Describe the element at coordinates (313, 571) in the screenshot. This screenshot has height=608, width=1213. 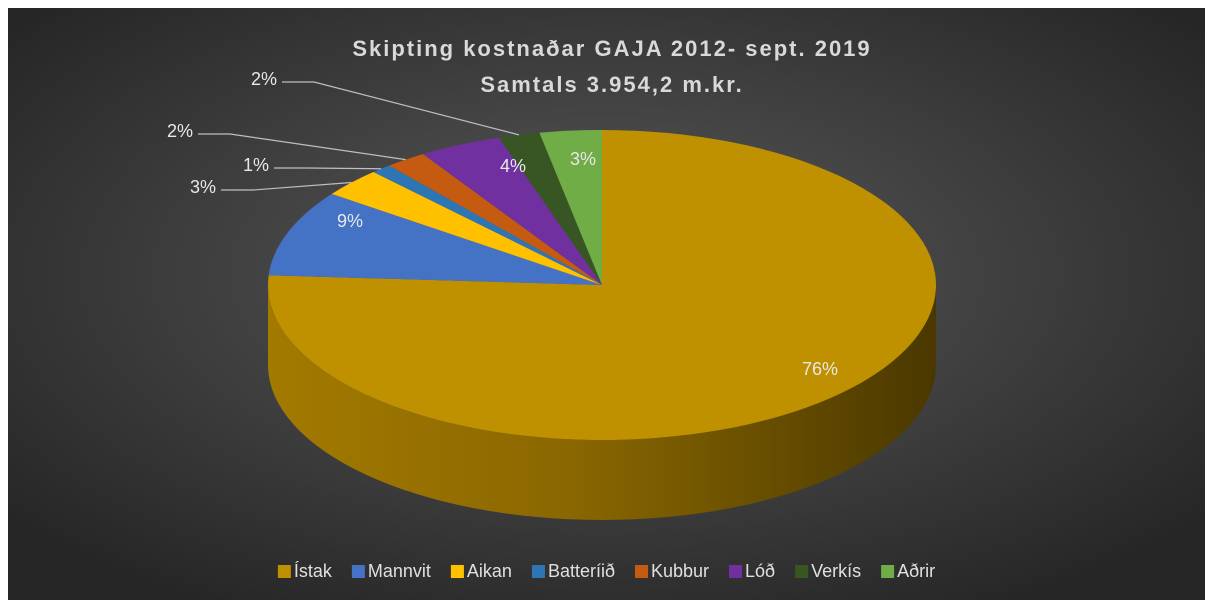
I see `legend-label: Ístak` at that location.